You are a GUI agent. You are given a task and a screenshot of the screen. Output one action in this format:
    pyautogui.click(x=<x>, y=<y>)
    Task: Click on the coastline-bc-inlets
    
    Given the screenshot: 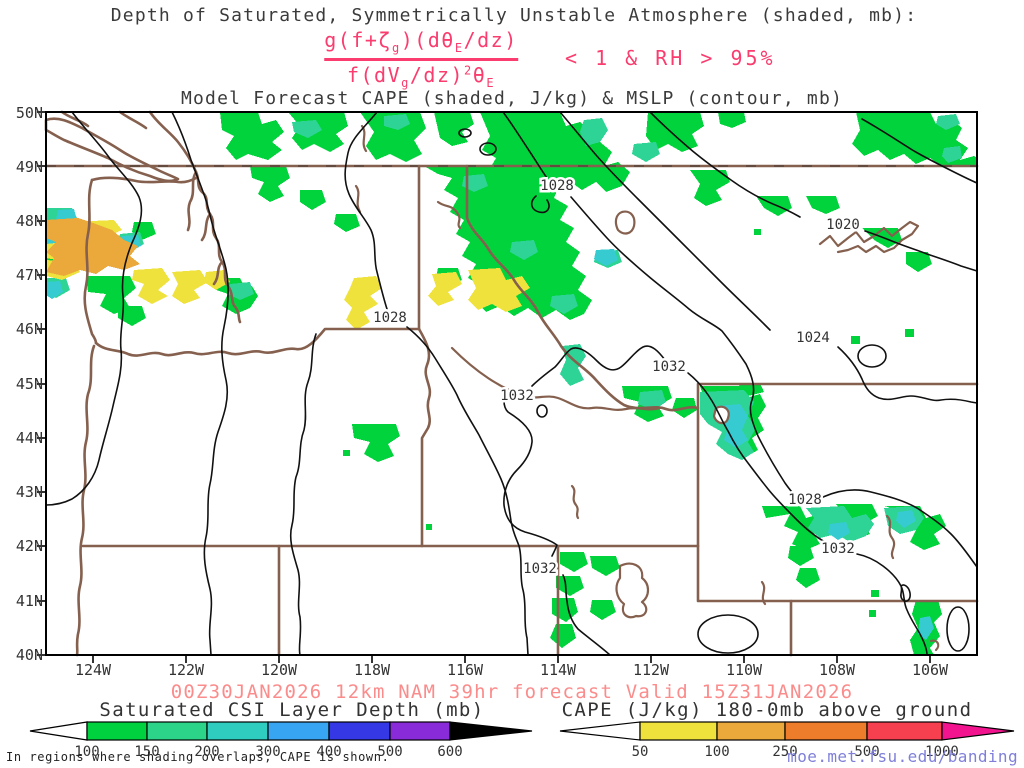 What is the action you would take?
    pyautogui.click(x=104, y=120)
    